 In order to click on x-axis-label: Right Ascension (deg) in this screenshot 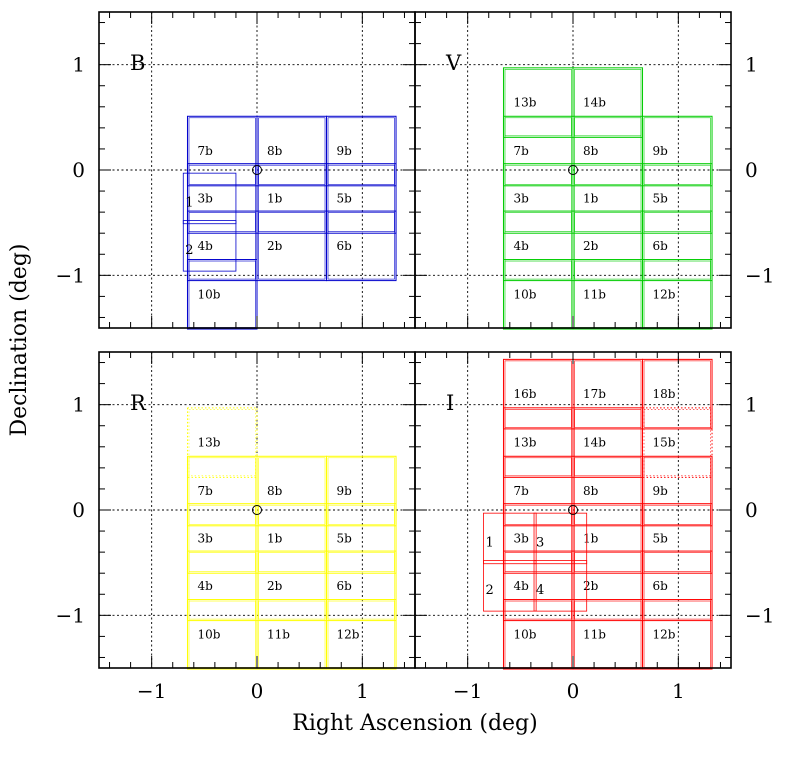, I will do `click(414, 723)`.